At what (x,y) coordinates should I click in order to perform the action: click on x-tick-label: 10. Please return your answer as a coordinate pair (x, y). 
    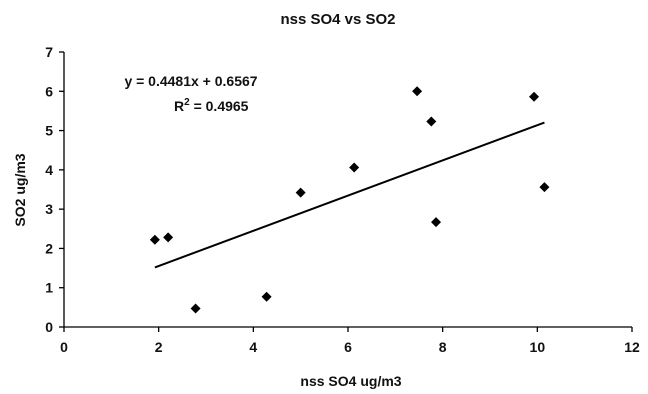
    Looking at the image, I should click on (538, 347).